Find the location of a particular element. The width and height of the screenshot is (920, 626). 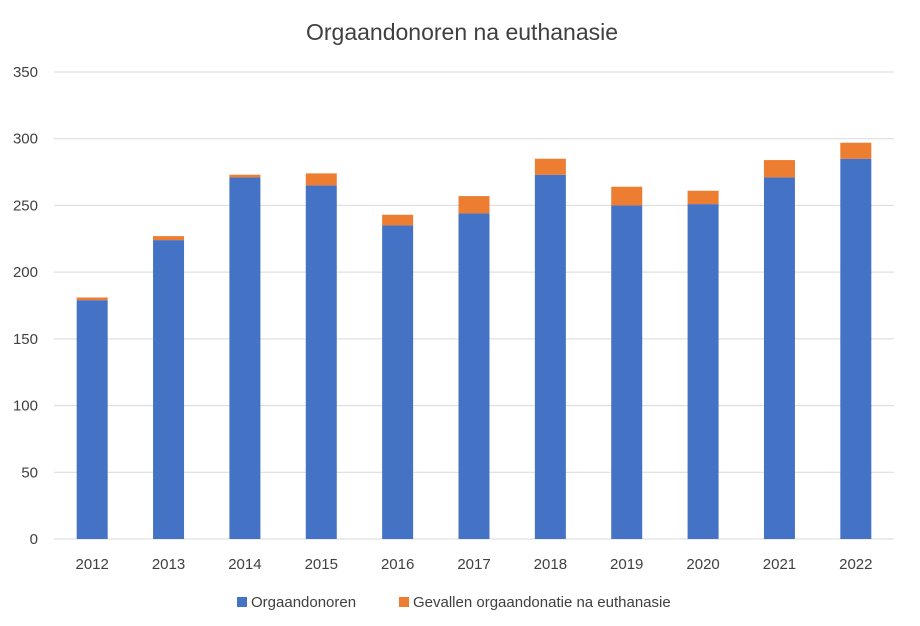

bar-orgaandonoren-2021 is located at coordinates (779, 358).